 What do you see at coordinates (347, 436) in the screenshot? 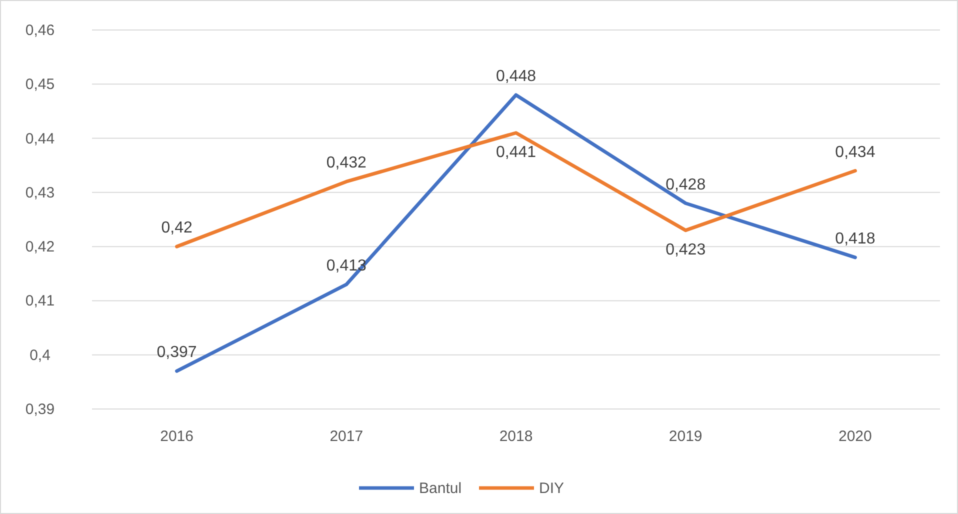
I see `x-tick-label: 2017` at bounding box center [347, 436].